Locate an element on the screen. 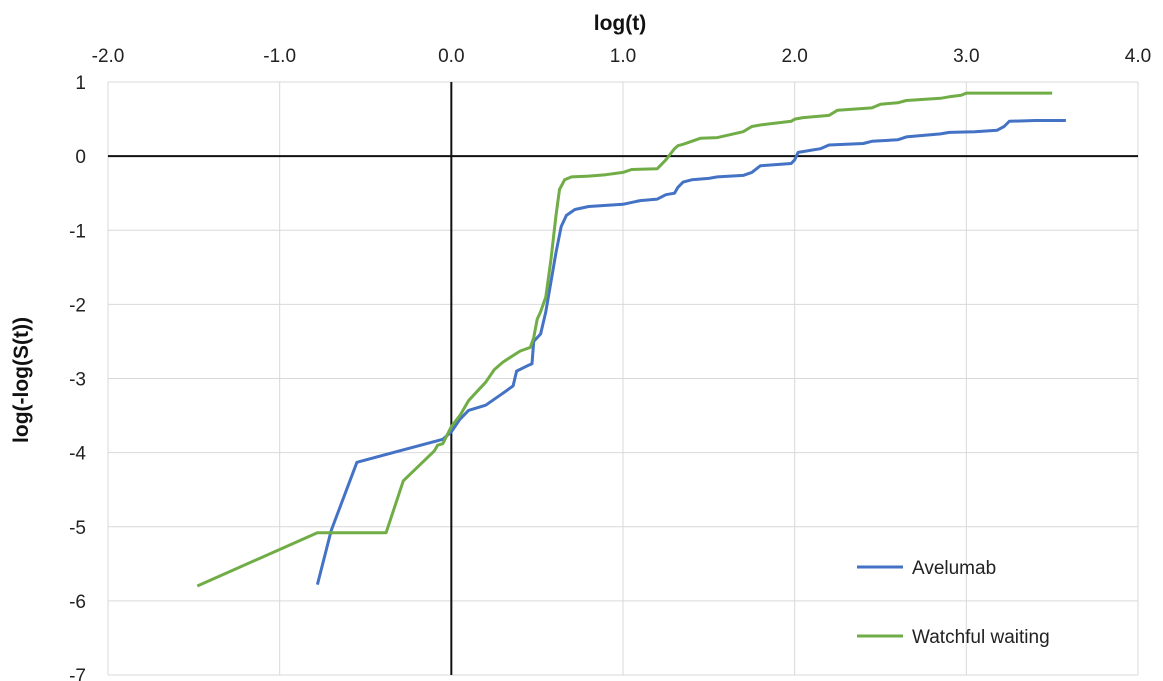  x-tick-label: 3.0 is located at coordinates (966, 56).